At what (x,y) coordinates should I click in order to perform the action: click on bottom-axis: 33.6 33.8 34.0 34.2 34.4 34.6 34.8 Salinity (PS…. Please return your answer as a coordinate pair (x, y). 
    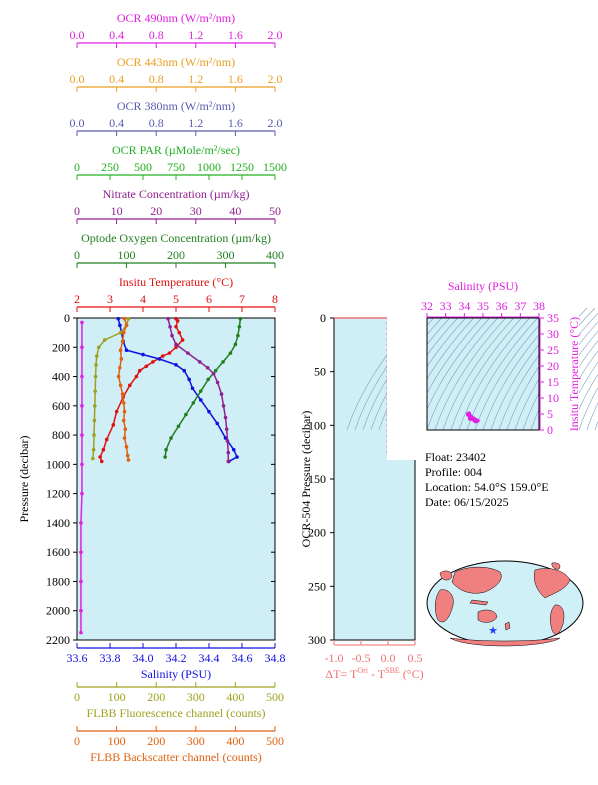
    Looking at the image, I should click on (176, 662).